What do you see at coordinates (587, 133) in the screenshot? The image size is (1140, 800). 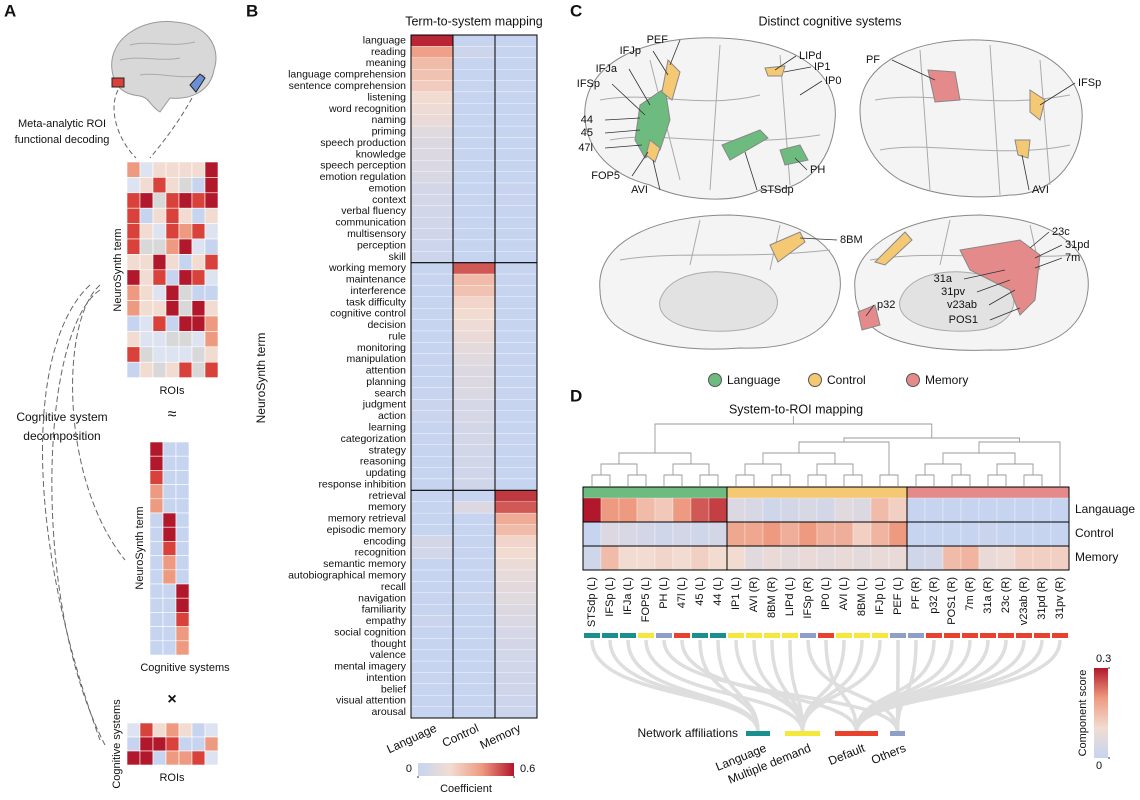 I see `region-label: 45` at bounding box center [587, 133].